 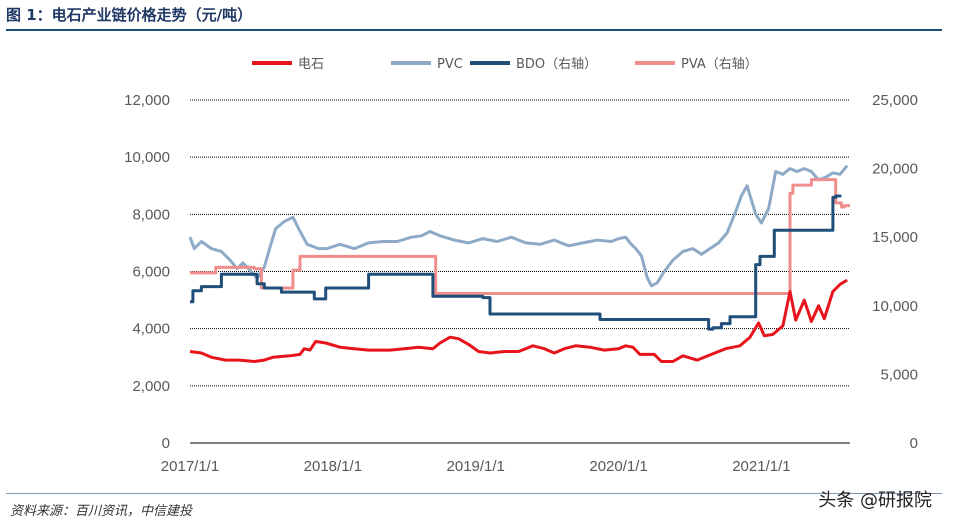 I want to click on left-tick-label: 10,000, so click(x=147, y=157).